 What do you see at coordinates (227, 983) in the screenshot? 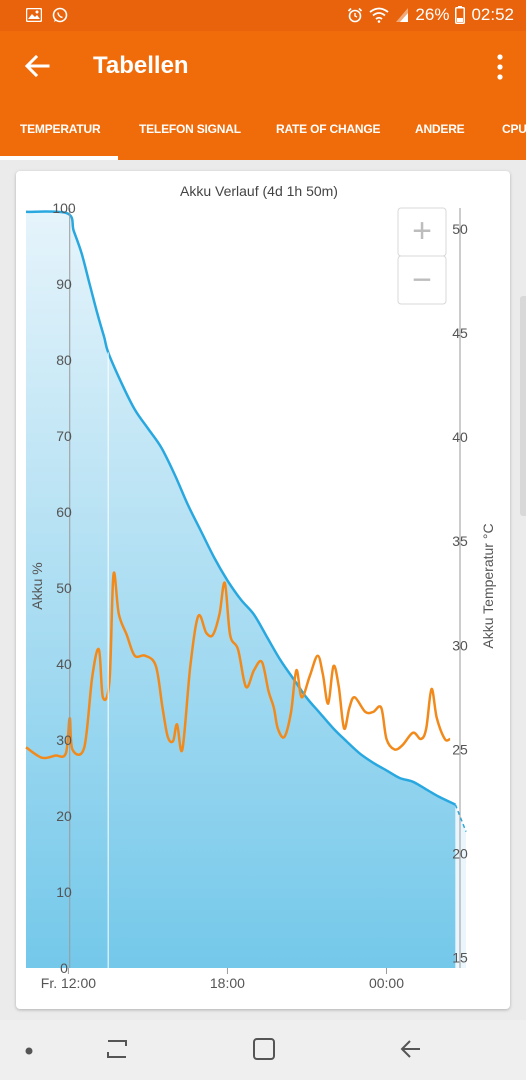
I see `x-tick-label: 18:00` at bounding box center [227, 983].